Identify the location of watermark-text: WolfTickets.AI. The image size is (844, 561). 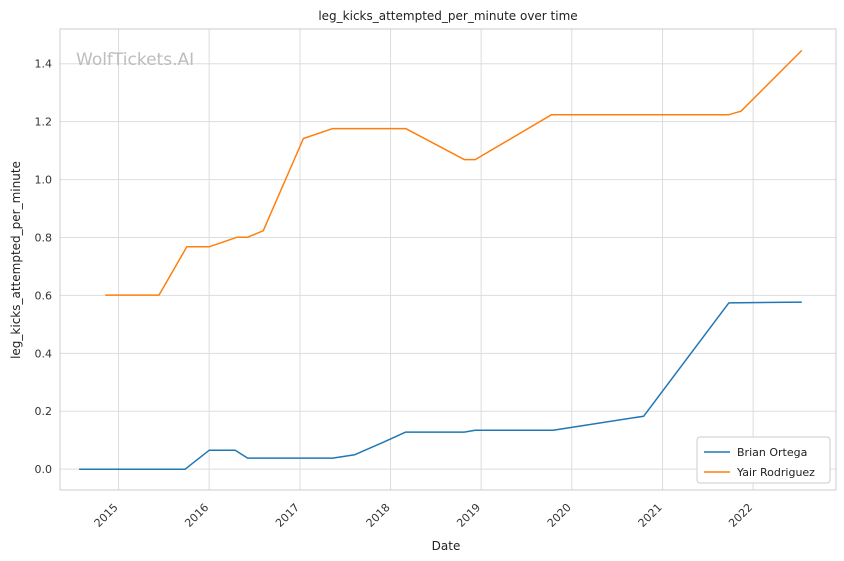
(135, 60).